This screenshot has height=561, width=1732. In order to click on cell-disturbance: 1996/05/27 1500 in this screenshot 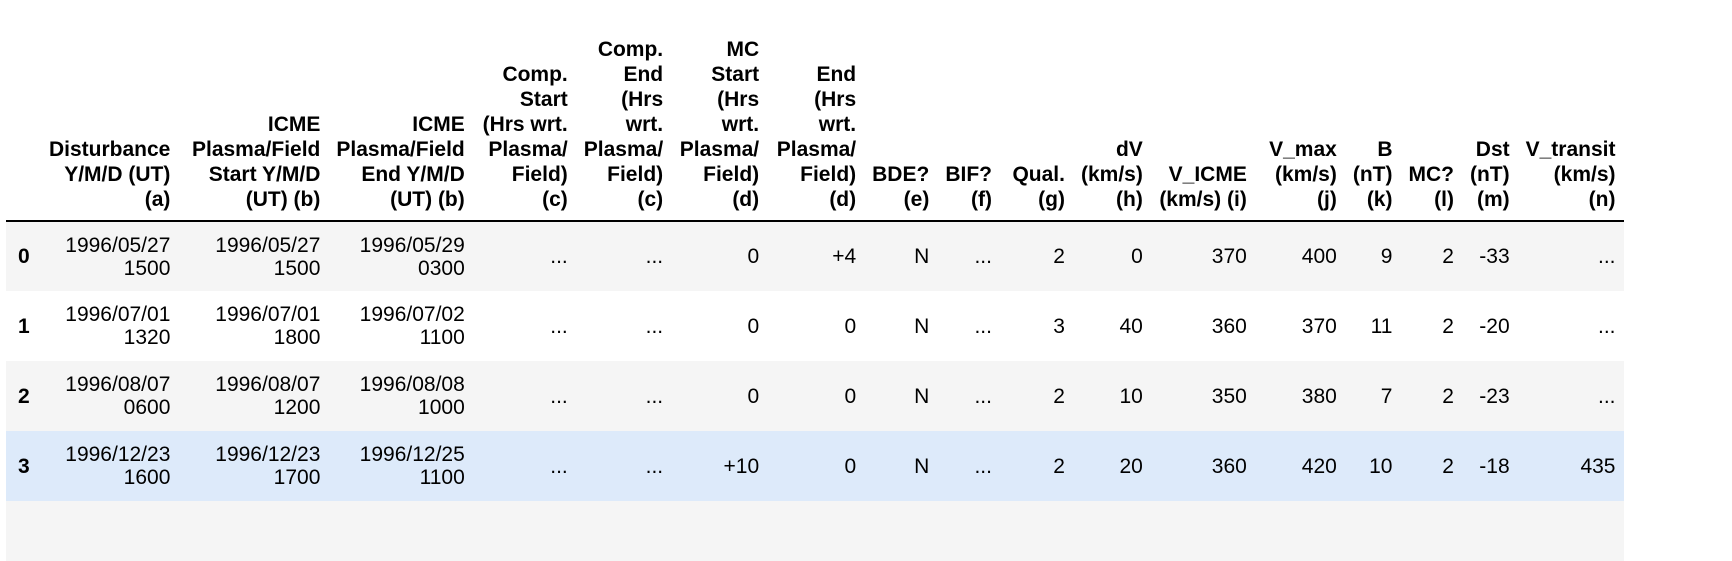, I will do `click(109, 256)`.